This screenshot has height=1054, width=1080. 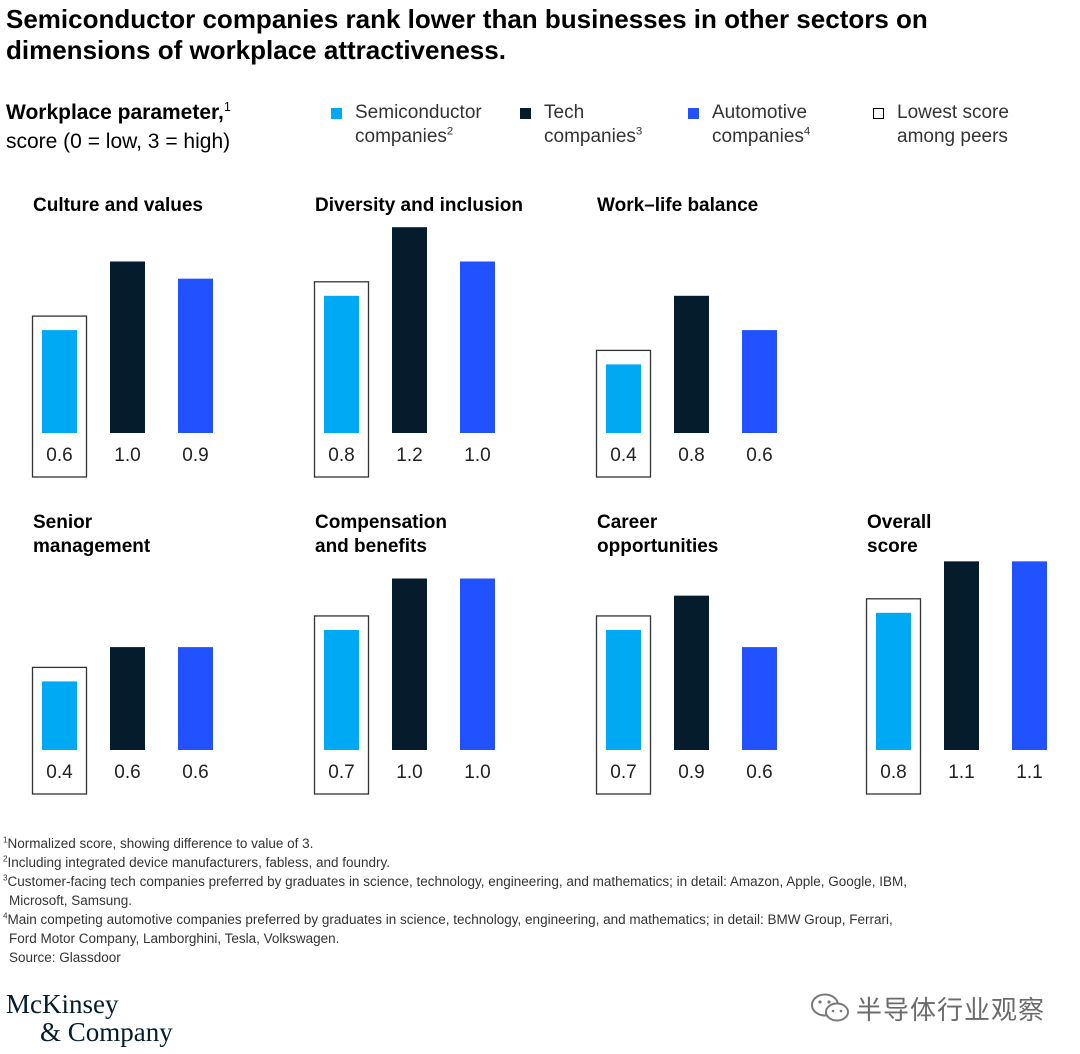 What do you see at coordinates (961, 772) in the screenshot?
I see `value-label-tech: 1.1` at bounding box center [961, 772].